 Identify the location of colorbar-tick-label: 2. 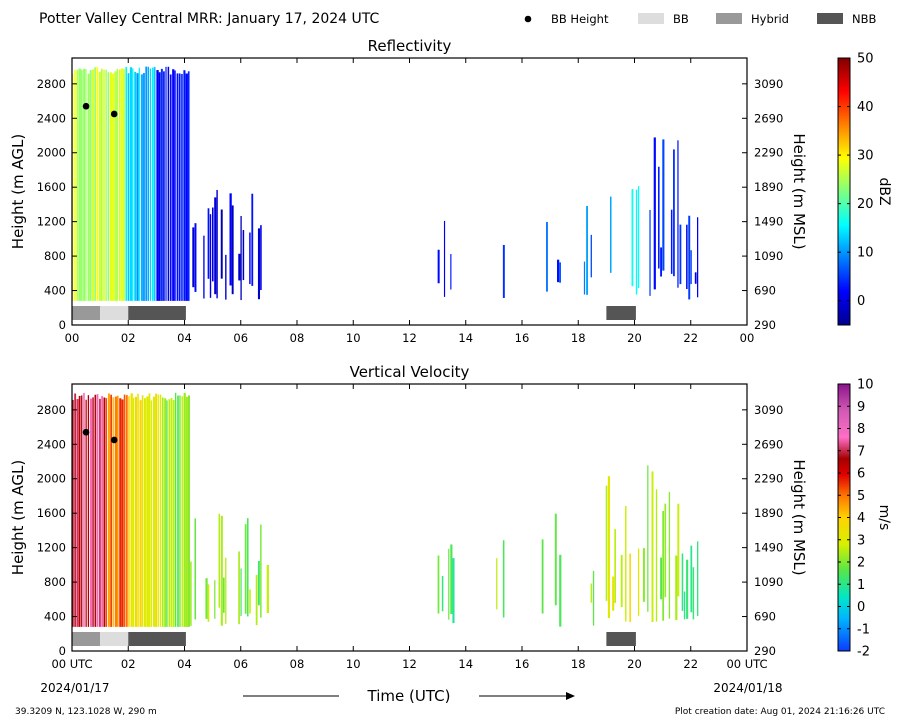
(861, 563).